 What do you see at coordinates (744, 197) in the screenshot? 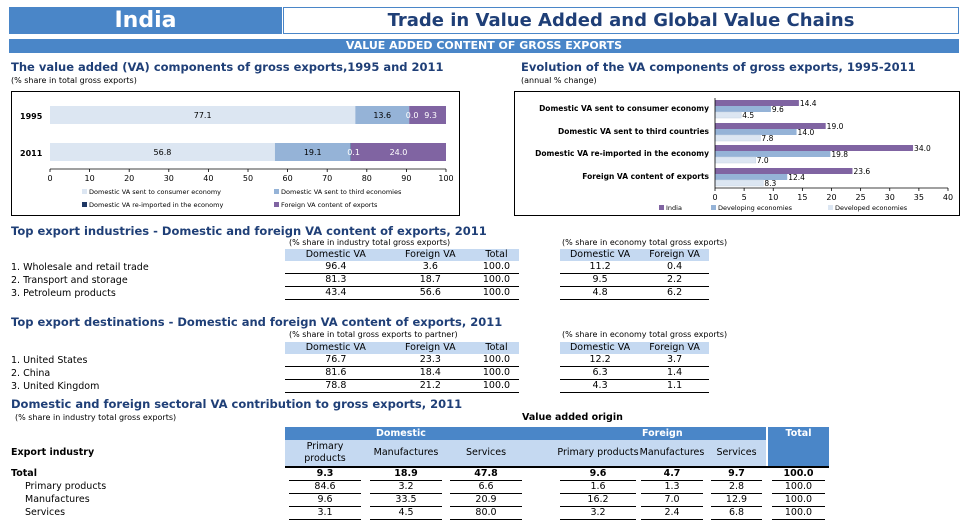
I see `x-tick-label: 5` at bounding box center [744, 197].